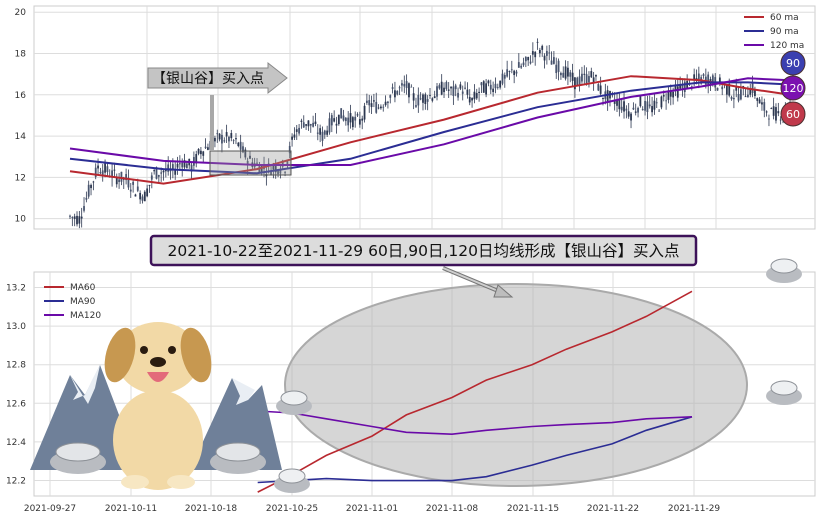 Image resolution: width=822 pixels, height=520 pixels. Describe the element at coordinates (16, 443) in the screenshot. I see `bottom-y-tick-label: 12.4` at that location.